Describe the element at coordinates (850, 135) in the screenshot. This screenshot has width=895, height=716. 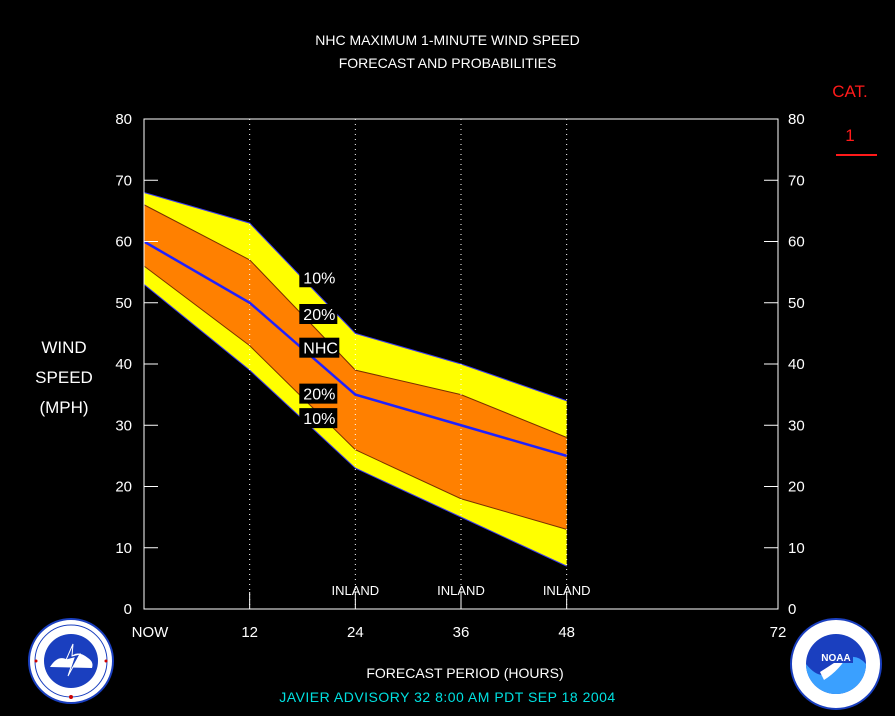
I see `category-value: 1` at that location.